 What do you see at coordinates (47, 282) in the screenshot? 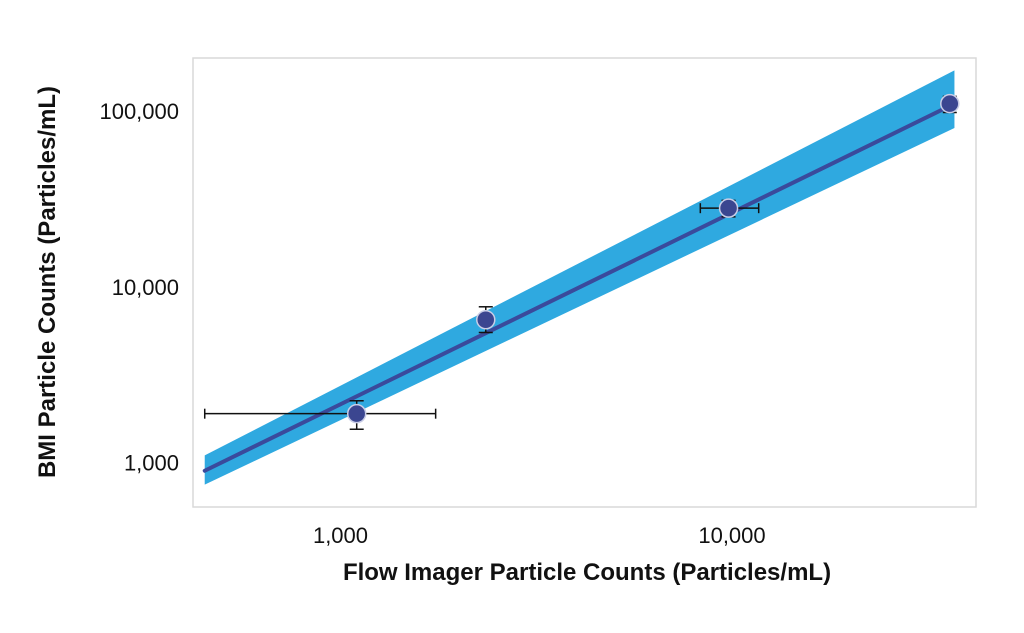
I see `y-axis-title: BMI Particle Counts (Particles/mL)` at bounding box center [47, 282].